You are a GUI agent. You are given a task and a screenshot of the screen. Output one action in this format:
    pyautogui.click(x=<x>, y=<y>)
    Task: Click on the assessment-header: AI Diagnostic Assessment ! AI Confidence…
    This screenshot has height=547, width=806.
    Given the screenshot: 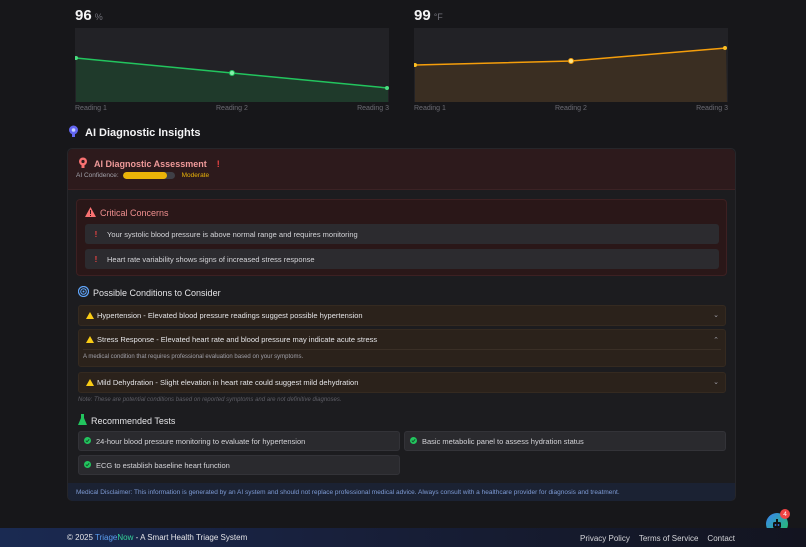 What is the action you would take?
    pyautogui.click(x=401, y=169)
    